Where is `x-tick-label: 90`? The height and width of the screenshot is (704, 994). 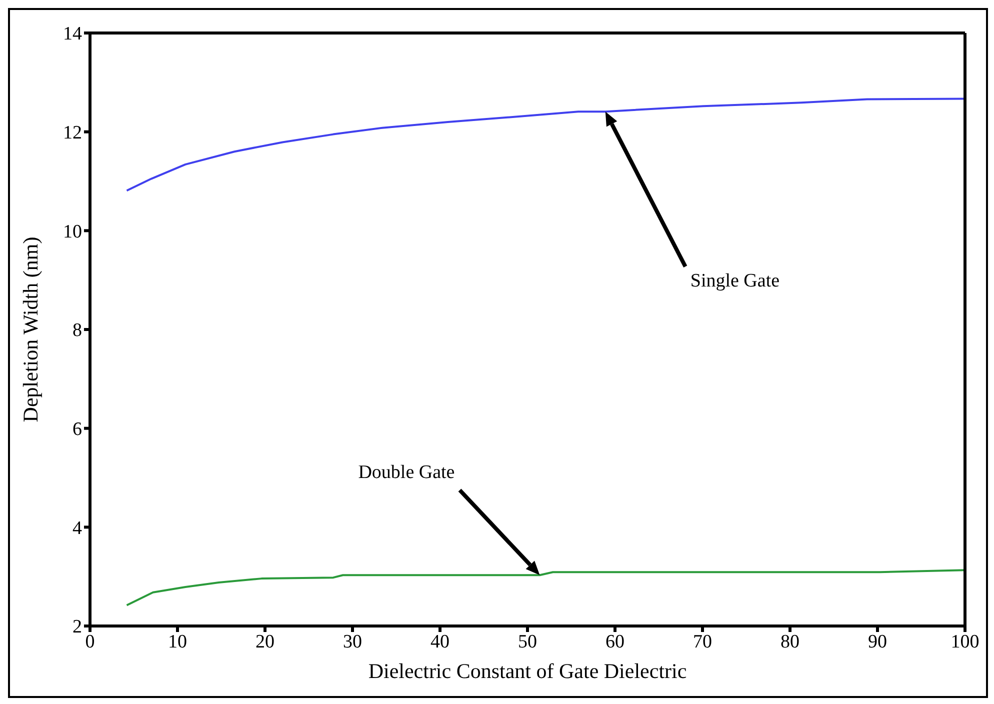 x-tick-label: 90 is located at coordinates (877, 641).